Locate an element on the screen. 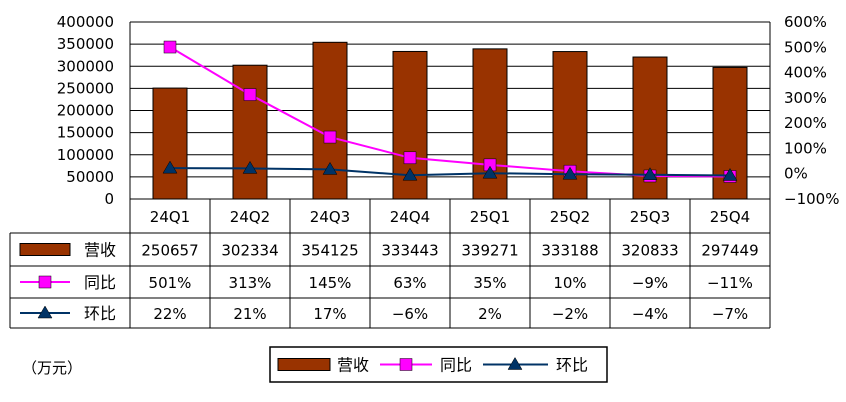 Image resolution: width=846 pixels, height=402 pixels. right-axis-tick: 400% is located at coordinates (805, 73).